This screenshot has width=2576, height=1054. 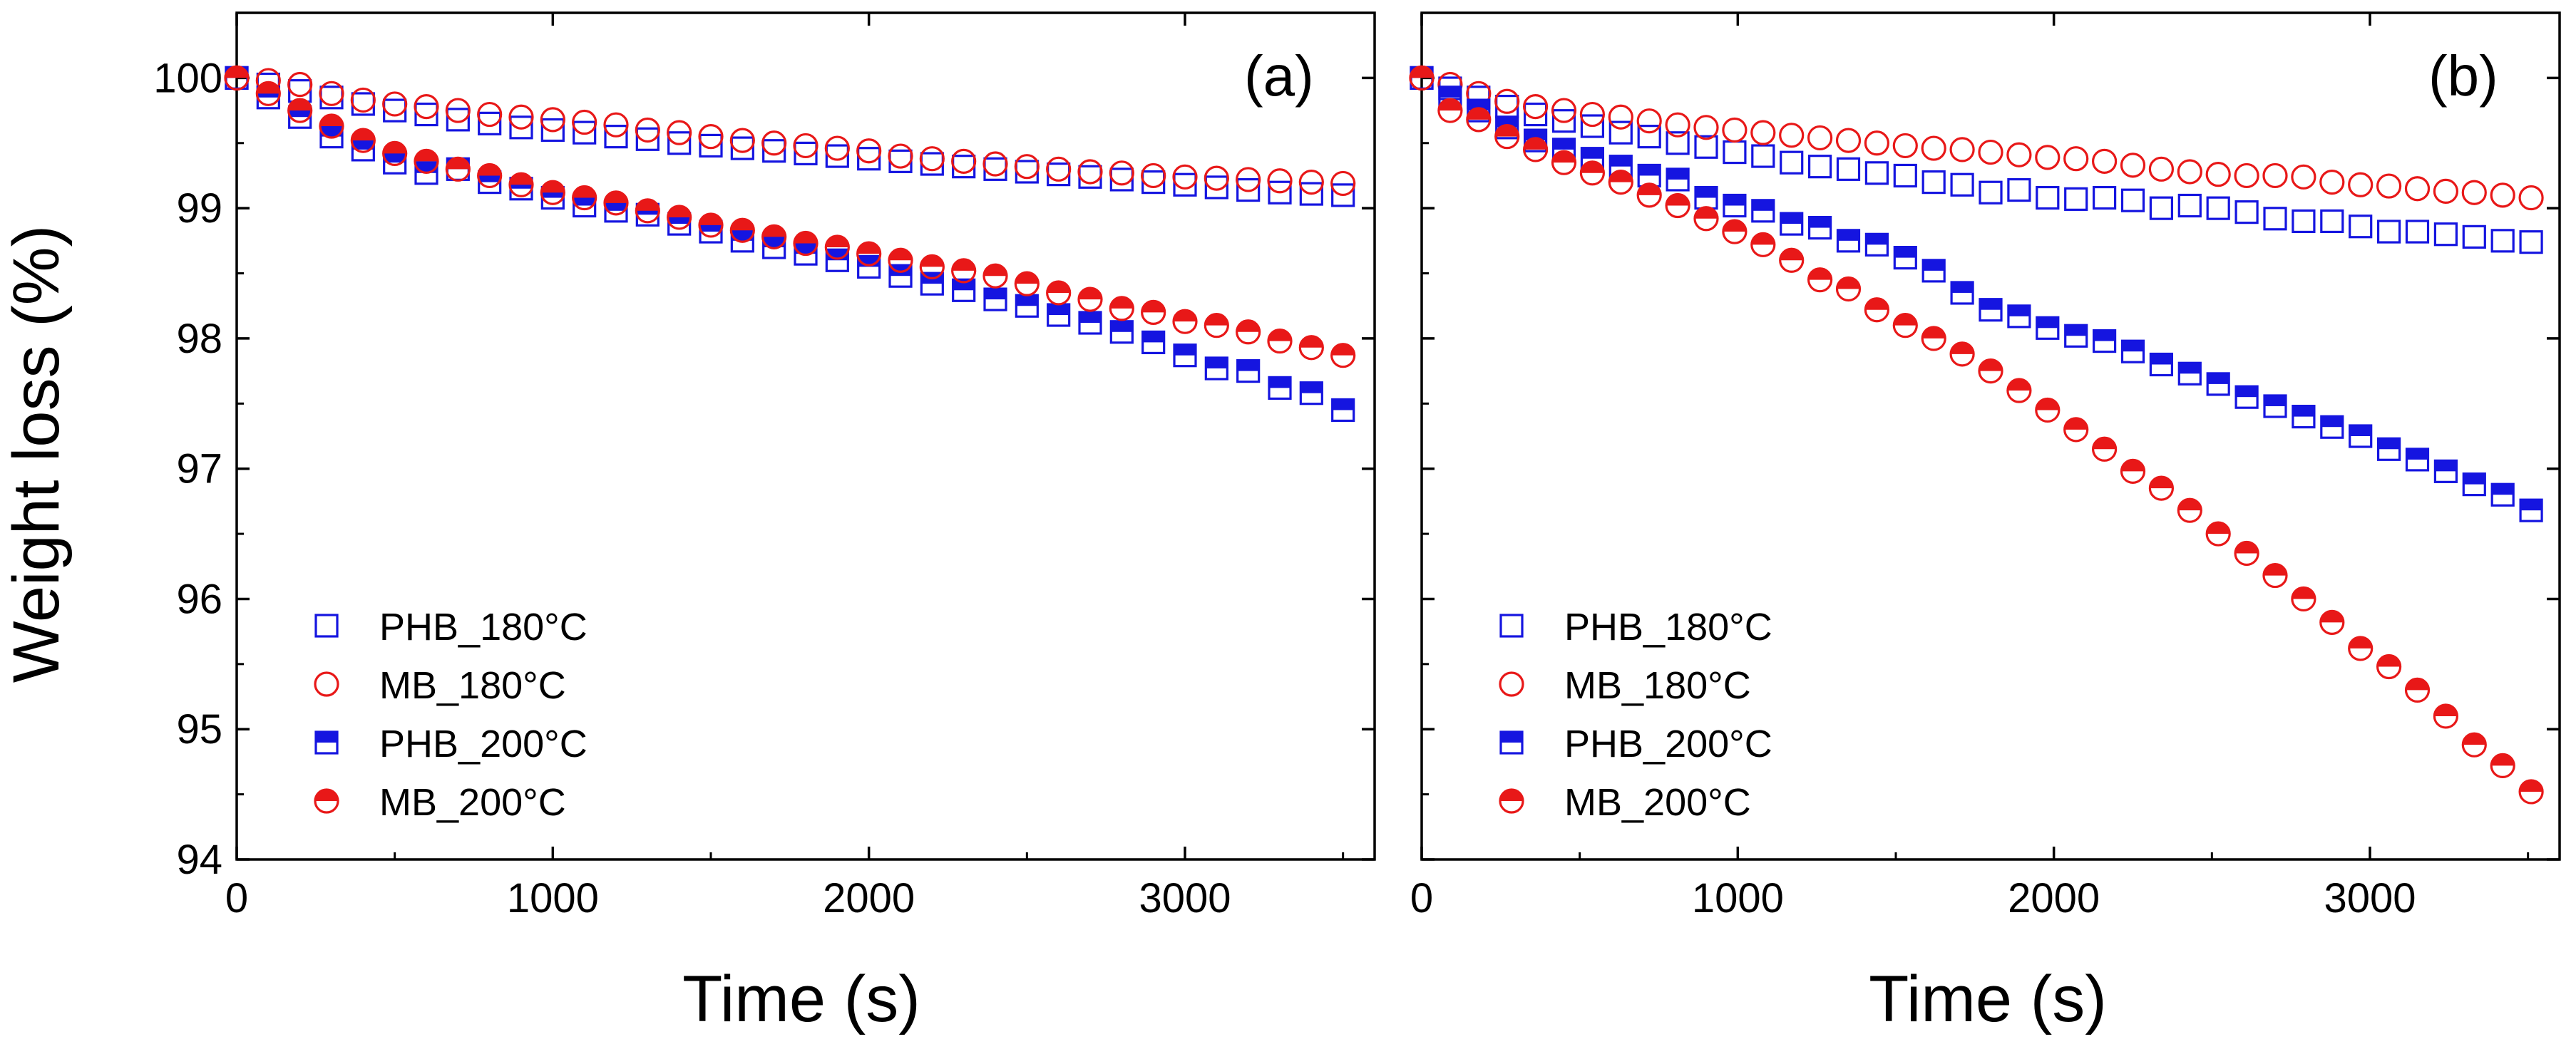 I want to click on series-phb-180-c, so click(x=790, y=137).